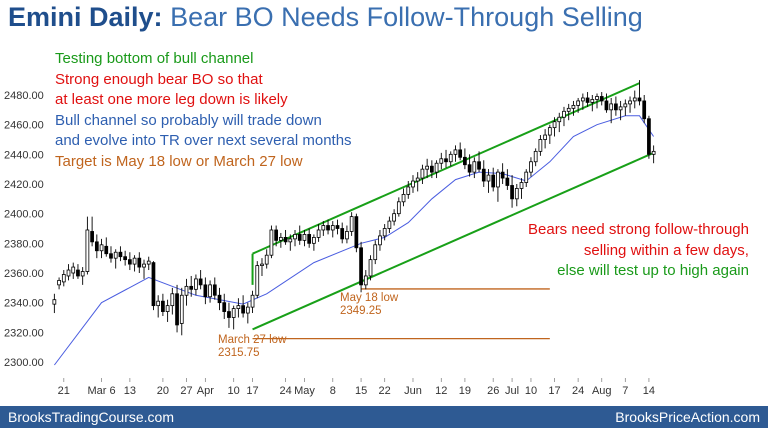 This screenshot has width=768, height=428. Describe the element at coordinates (24, 126) in the screenshot. I see `y-tick-label: 2460.00` at that location.